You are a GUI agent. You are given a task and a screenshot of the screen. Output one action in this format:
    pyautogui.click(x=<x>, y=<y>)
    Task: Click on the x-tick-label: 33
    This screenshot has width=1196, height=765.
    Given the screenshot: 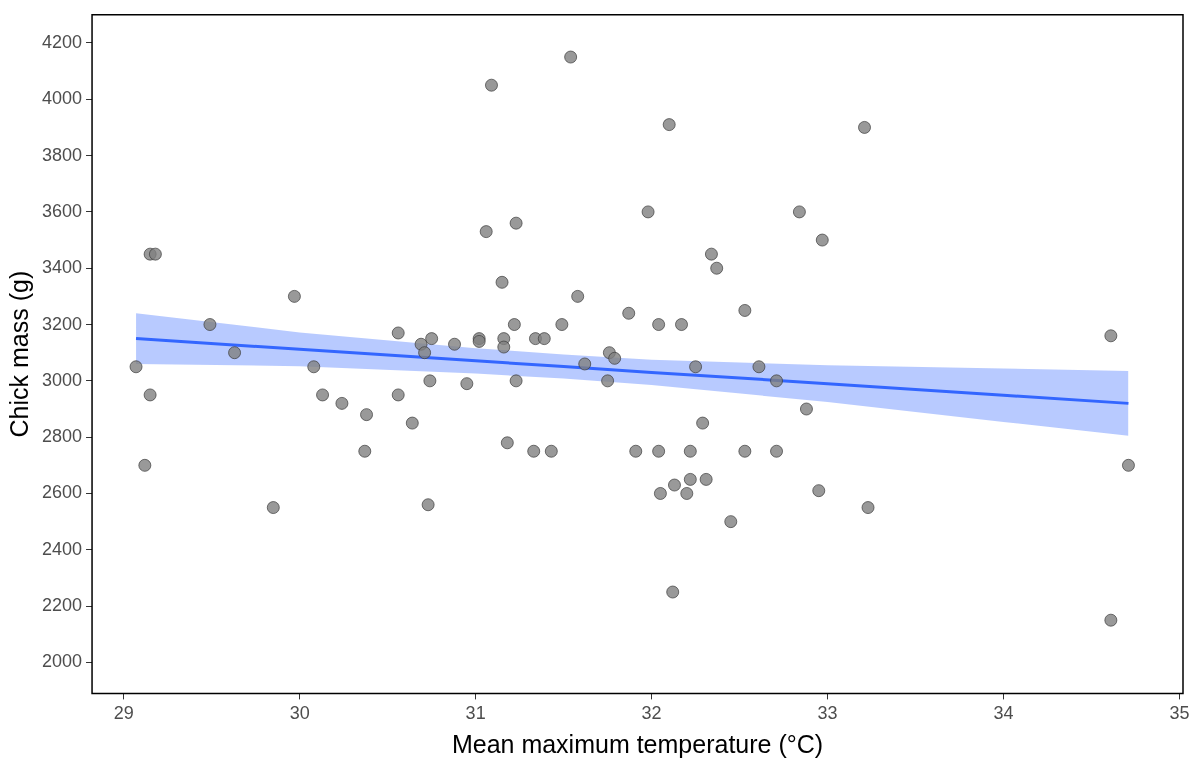 What is the action you would take?
    pyautogui.click(x=827, y=713)
    